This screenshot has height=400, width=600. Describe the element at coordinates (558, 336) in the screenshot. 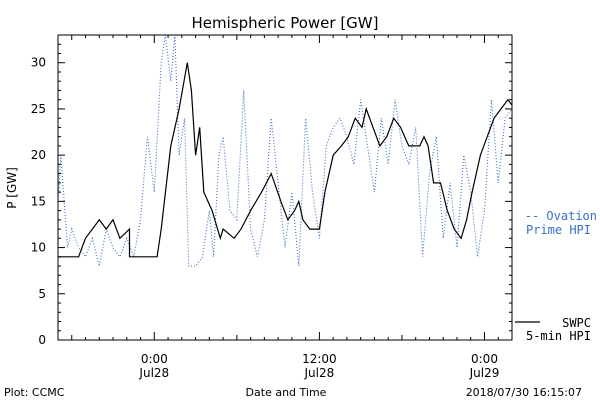

I see `legend-swpc-line2: 5-min HPI` at that location.